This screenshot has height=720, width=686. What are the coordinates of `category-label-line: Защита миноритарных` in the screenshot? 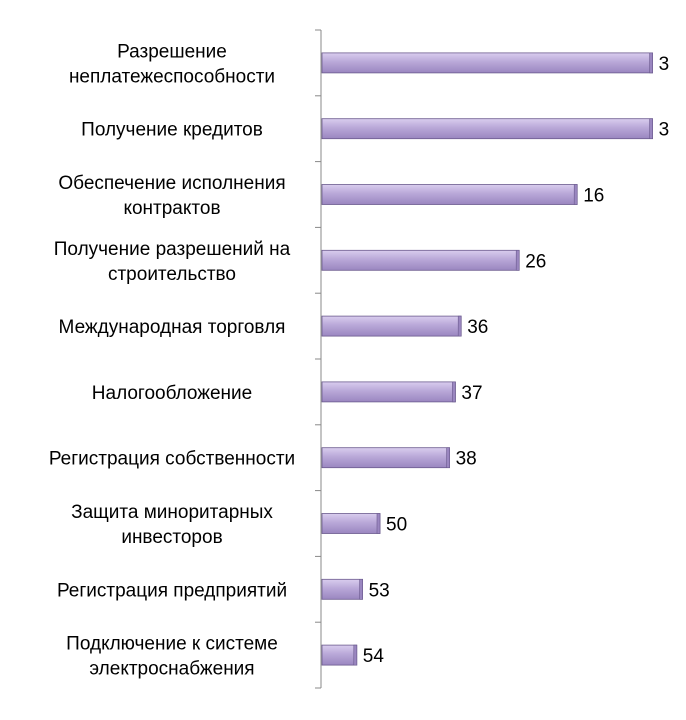 It's located at (172, 512).